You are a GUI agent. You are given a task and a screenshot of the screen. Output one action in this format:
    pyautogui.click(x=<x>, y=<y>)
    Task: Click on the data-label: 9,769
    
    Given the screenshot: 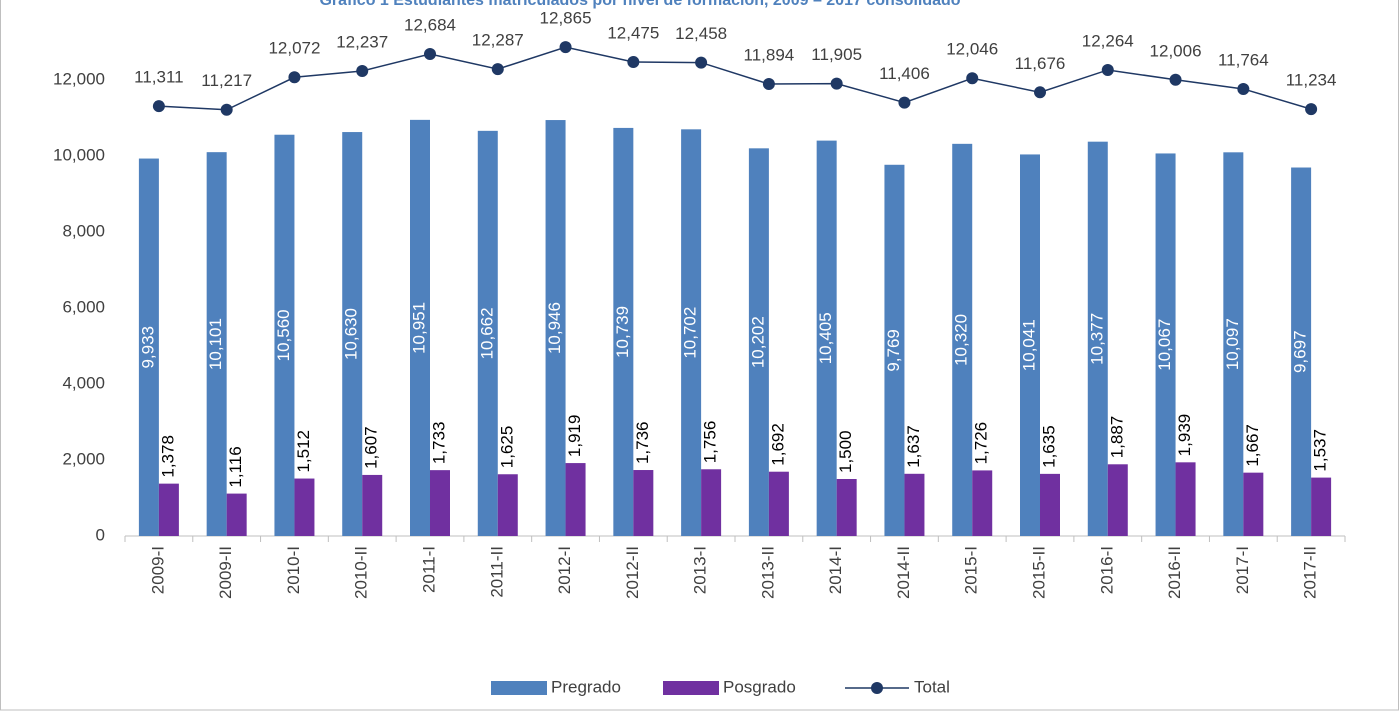 What is the action you would take?
    pyautogui.click(x=893, y=350)
    